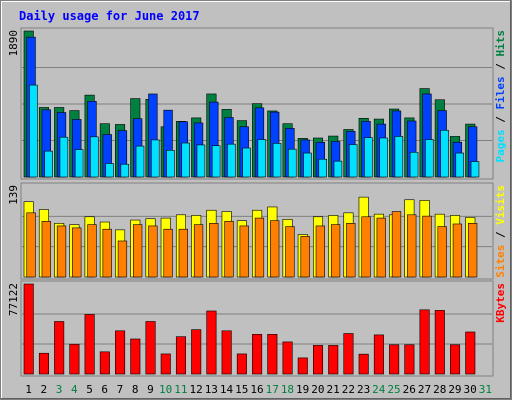 This screenshot has height=401, width=512. Describe the element at coordinates (454, 389) in the screenshot. I see `x-tick-label: 29` at that location.